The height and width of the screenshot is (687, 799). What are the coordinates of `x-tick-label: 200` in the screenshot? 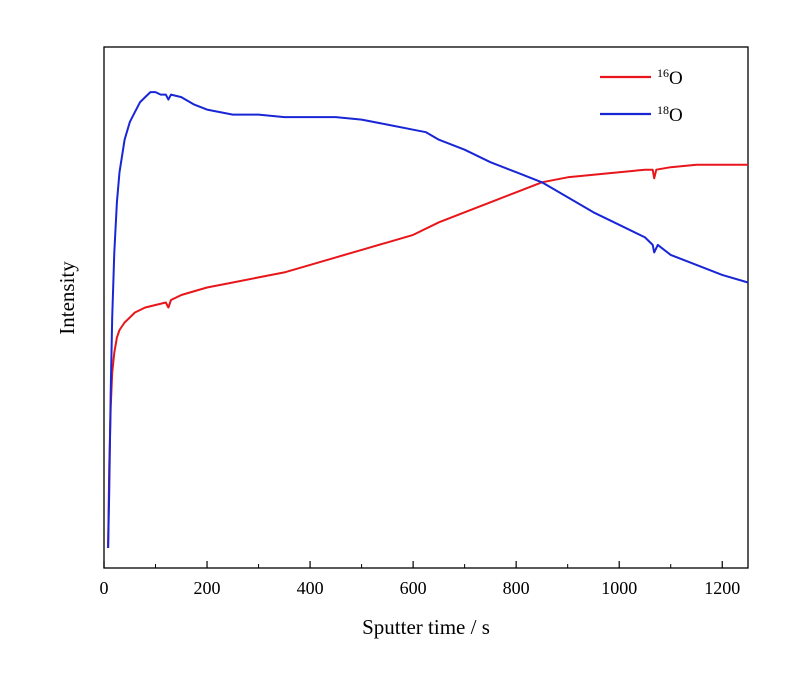 It's located at (207, 588).